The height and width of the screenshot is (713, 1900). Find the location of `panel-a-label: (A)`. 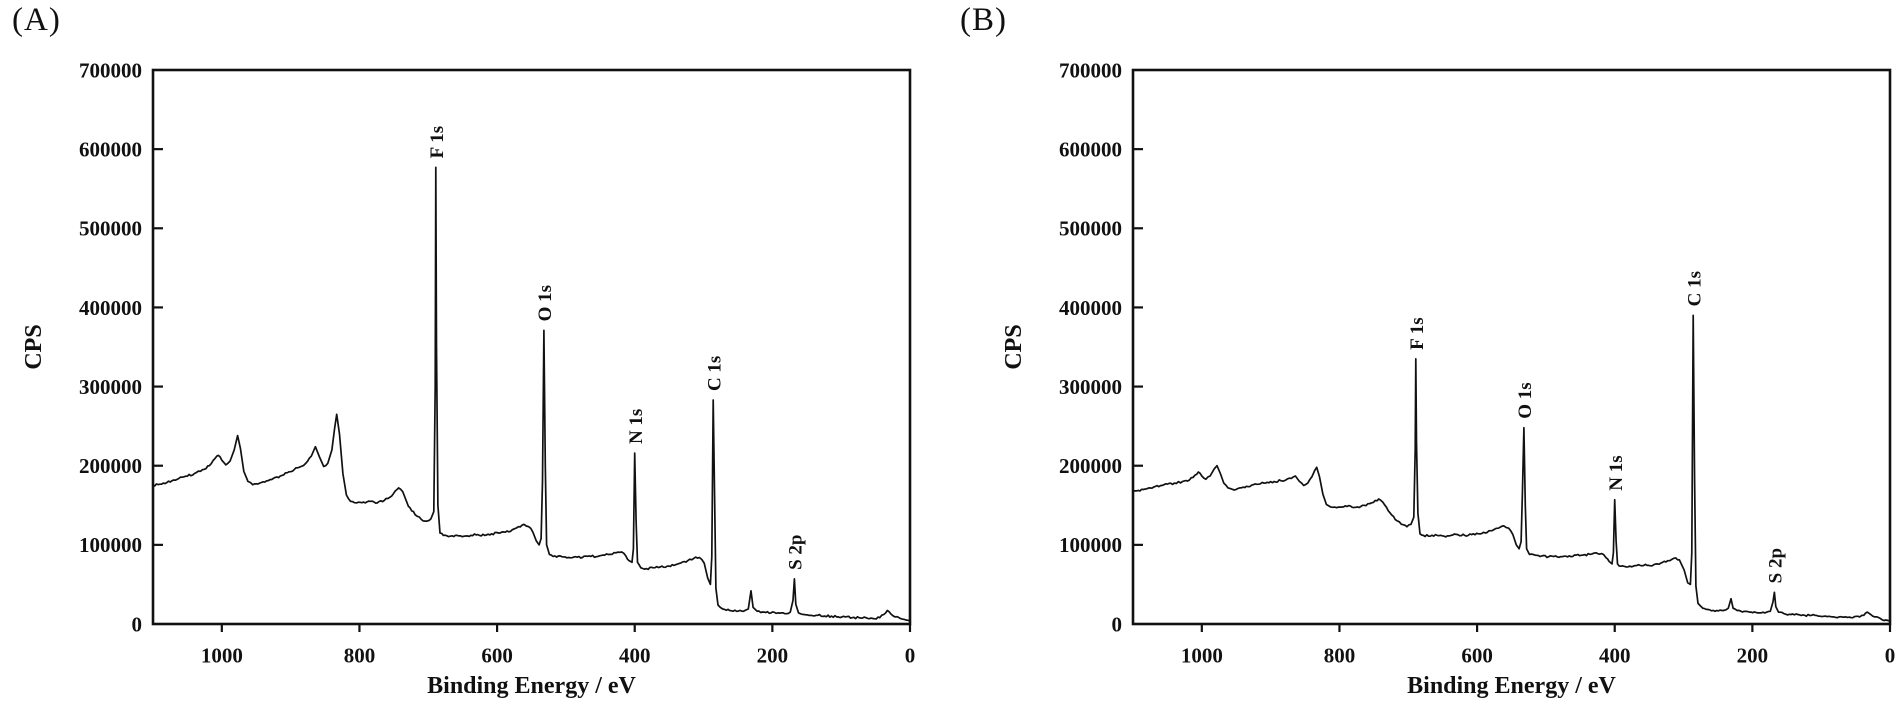

panel-a-label: (A) is located at coordinates (36, 20).